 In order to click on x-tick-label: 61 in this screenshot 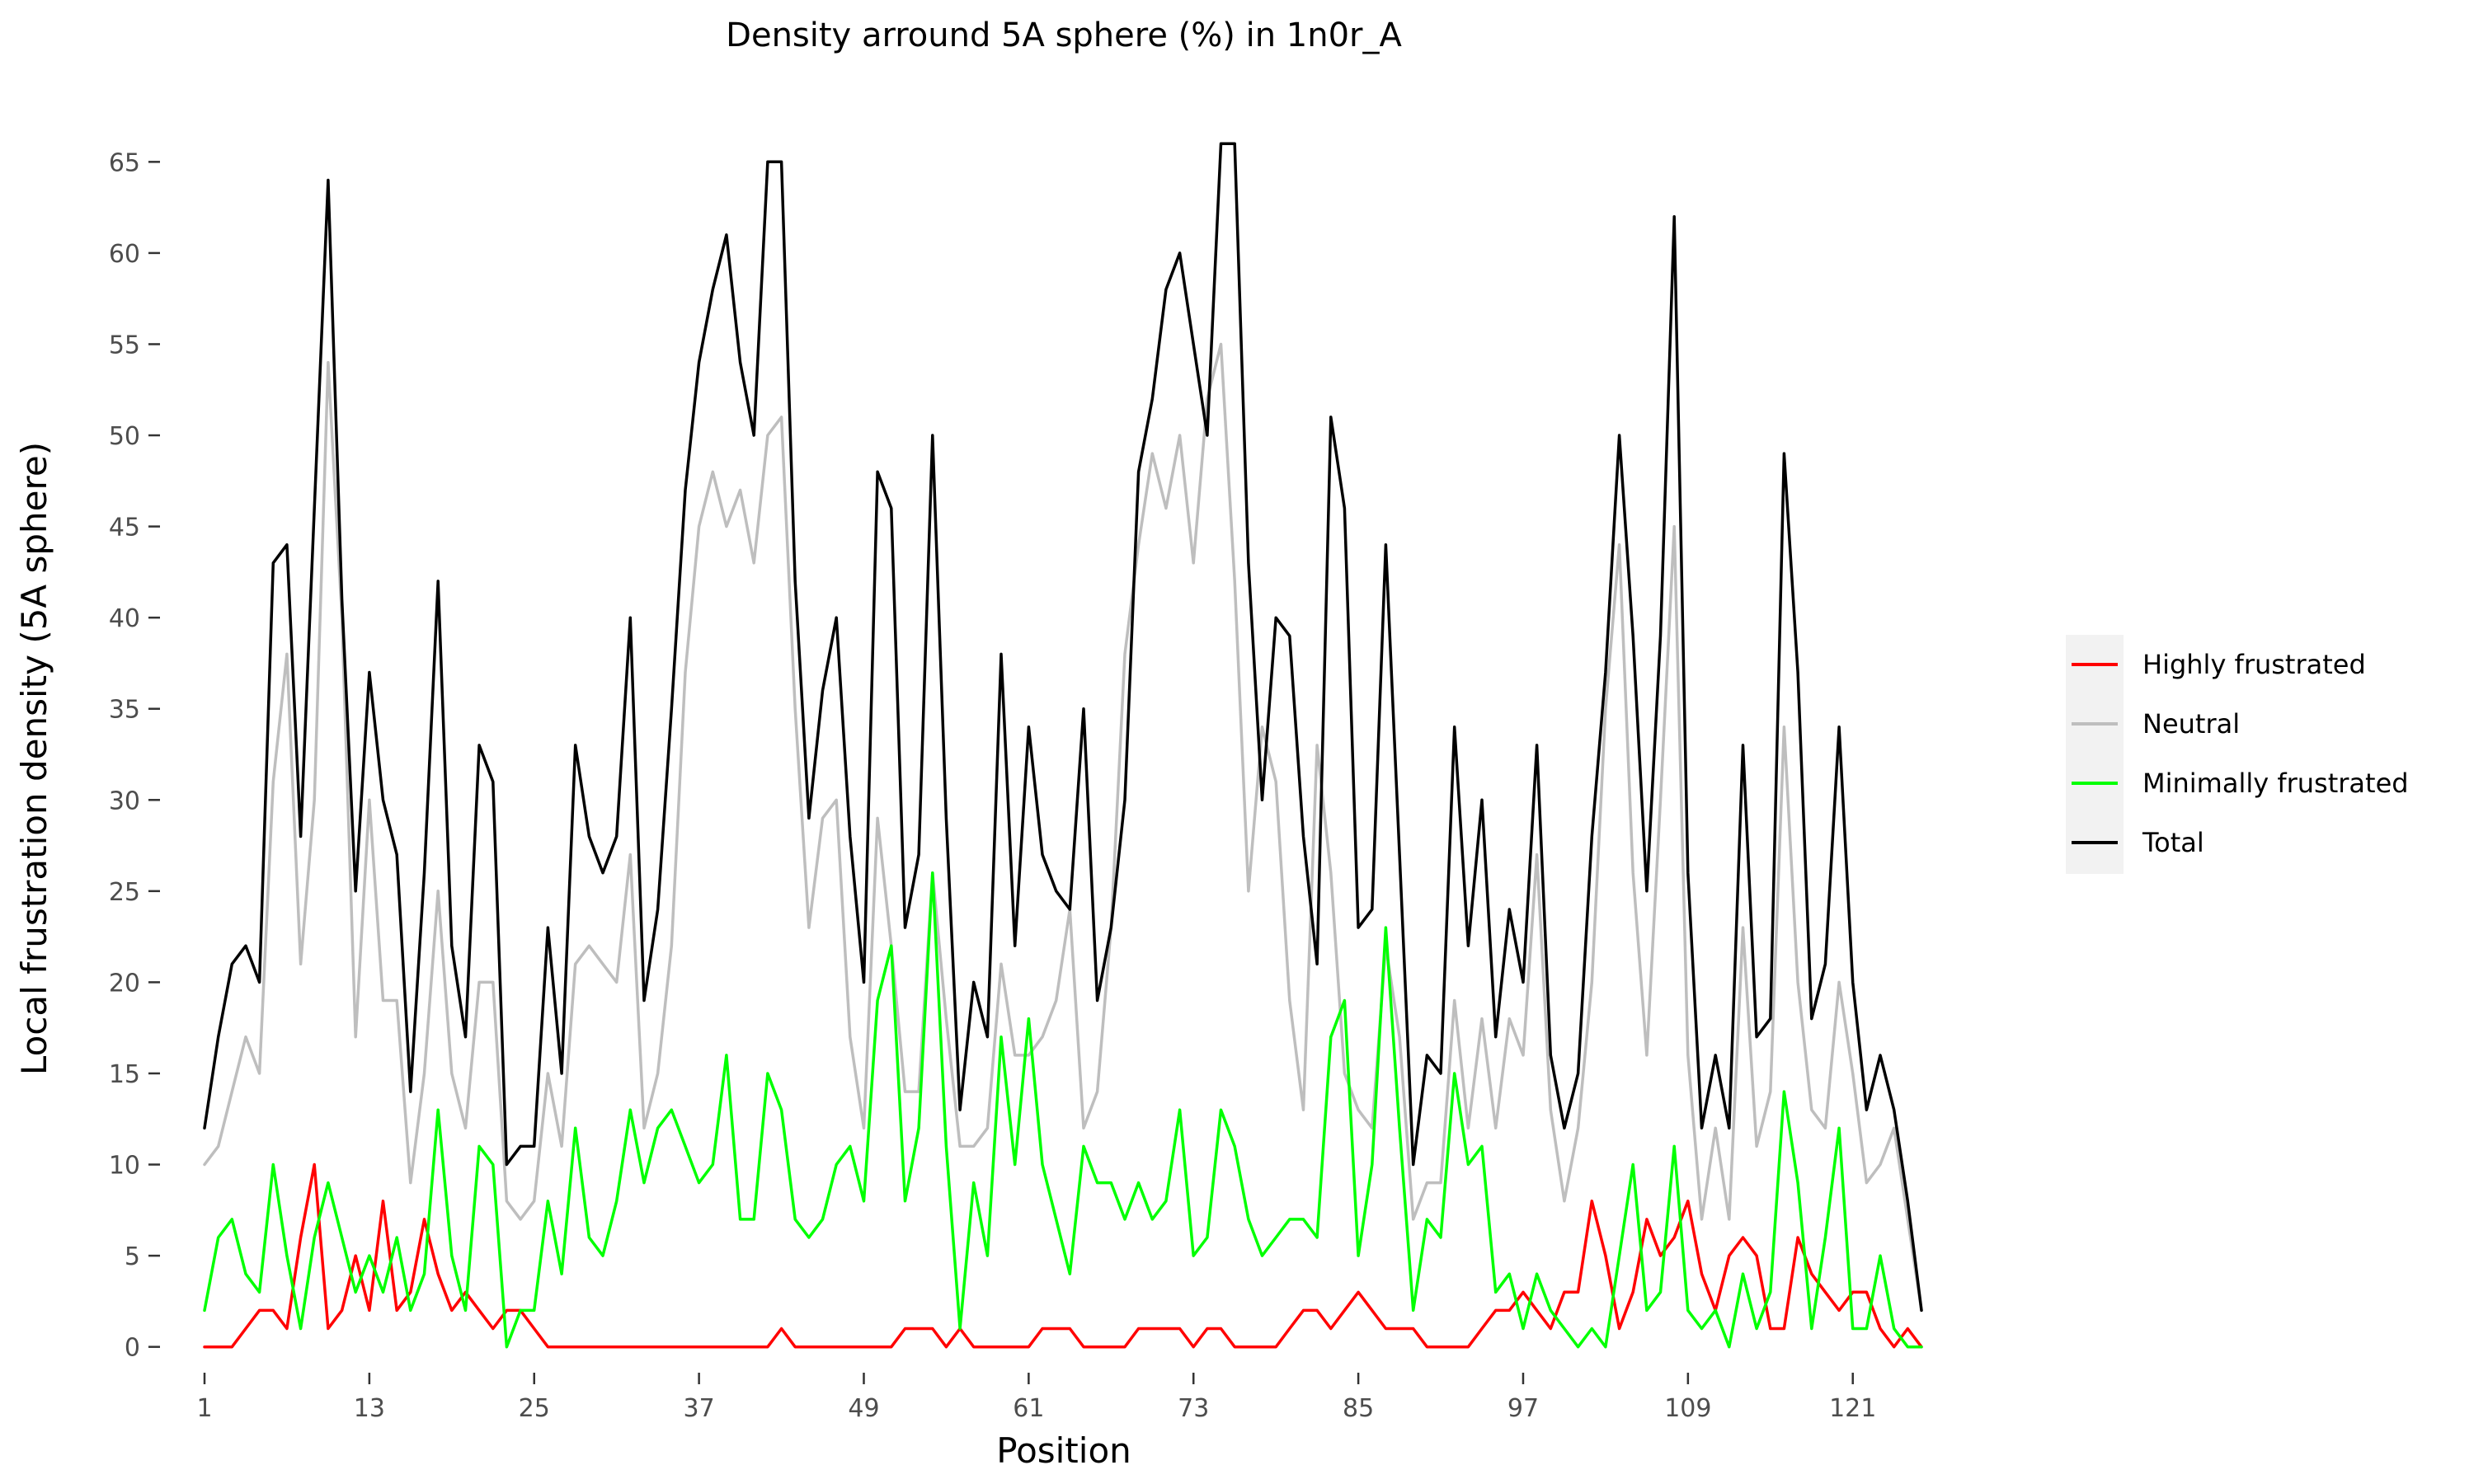, I will do `click(1028, 1408)`.